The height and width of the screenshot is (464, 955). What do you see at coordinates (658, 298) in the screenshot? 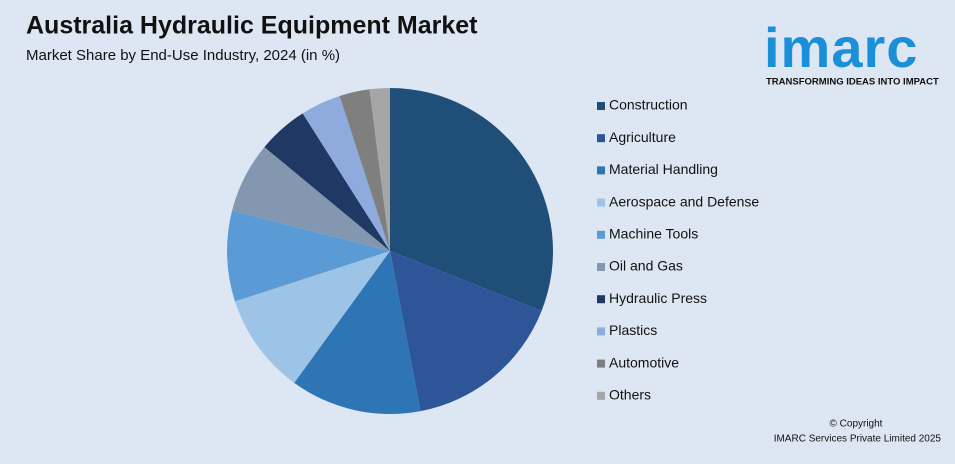
I see `legend-label: Hydraulic Press` at bounding box center [658, 298].